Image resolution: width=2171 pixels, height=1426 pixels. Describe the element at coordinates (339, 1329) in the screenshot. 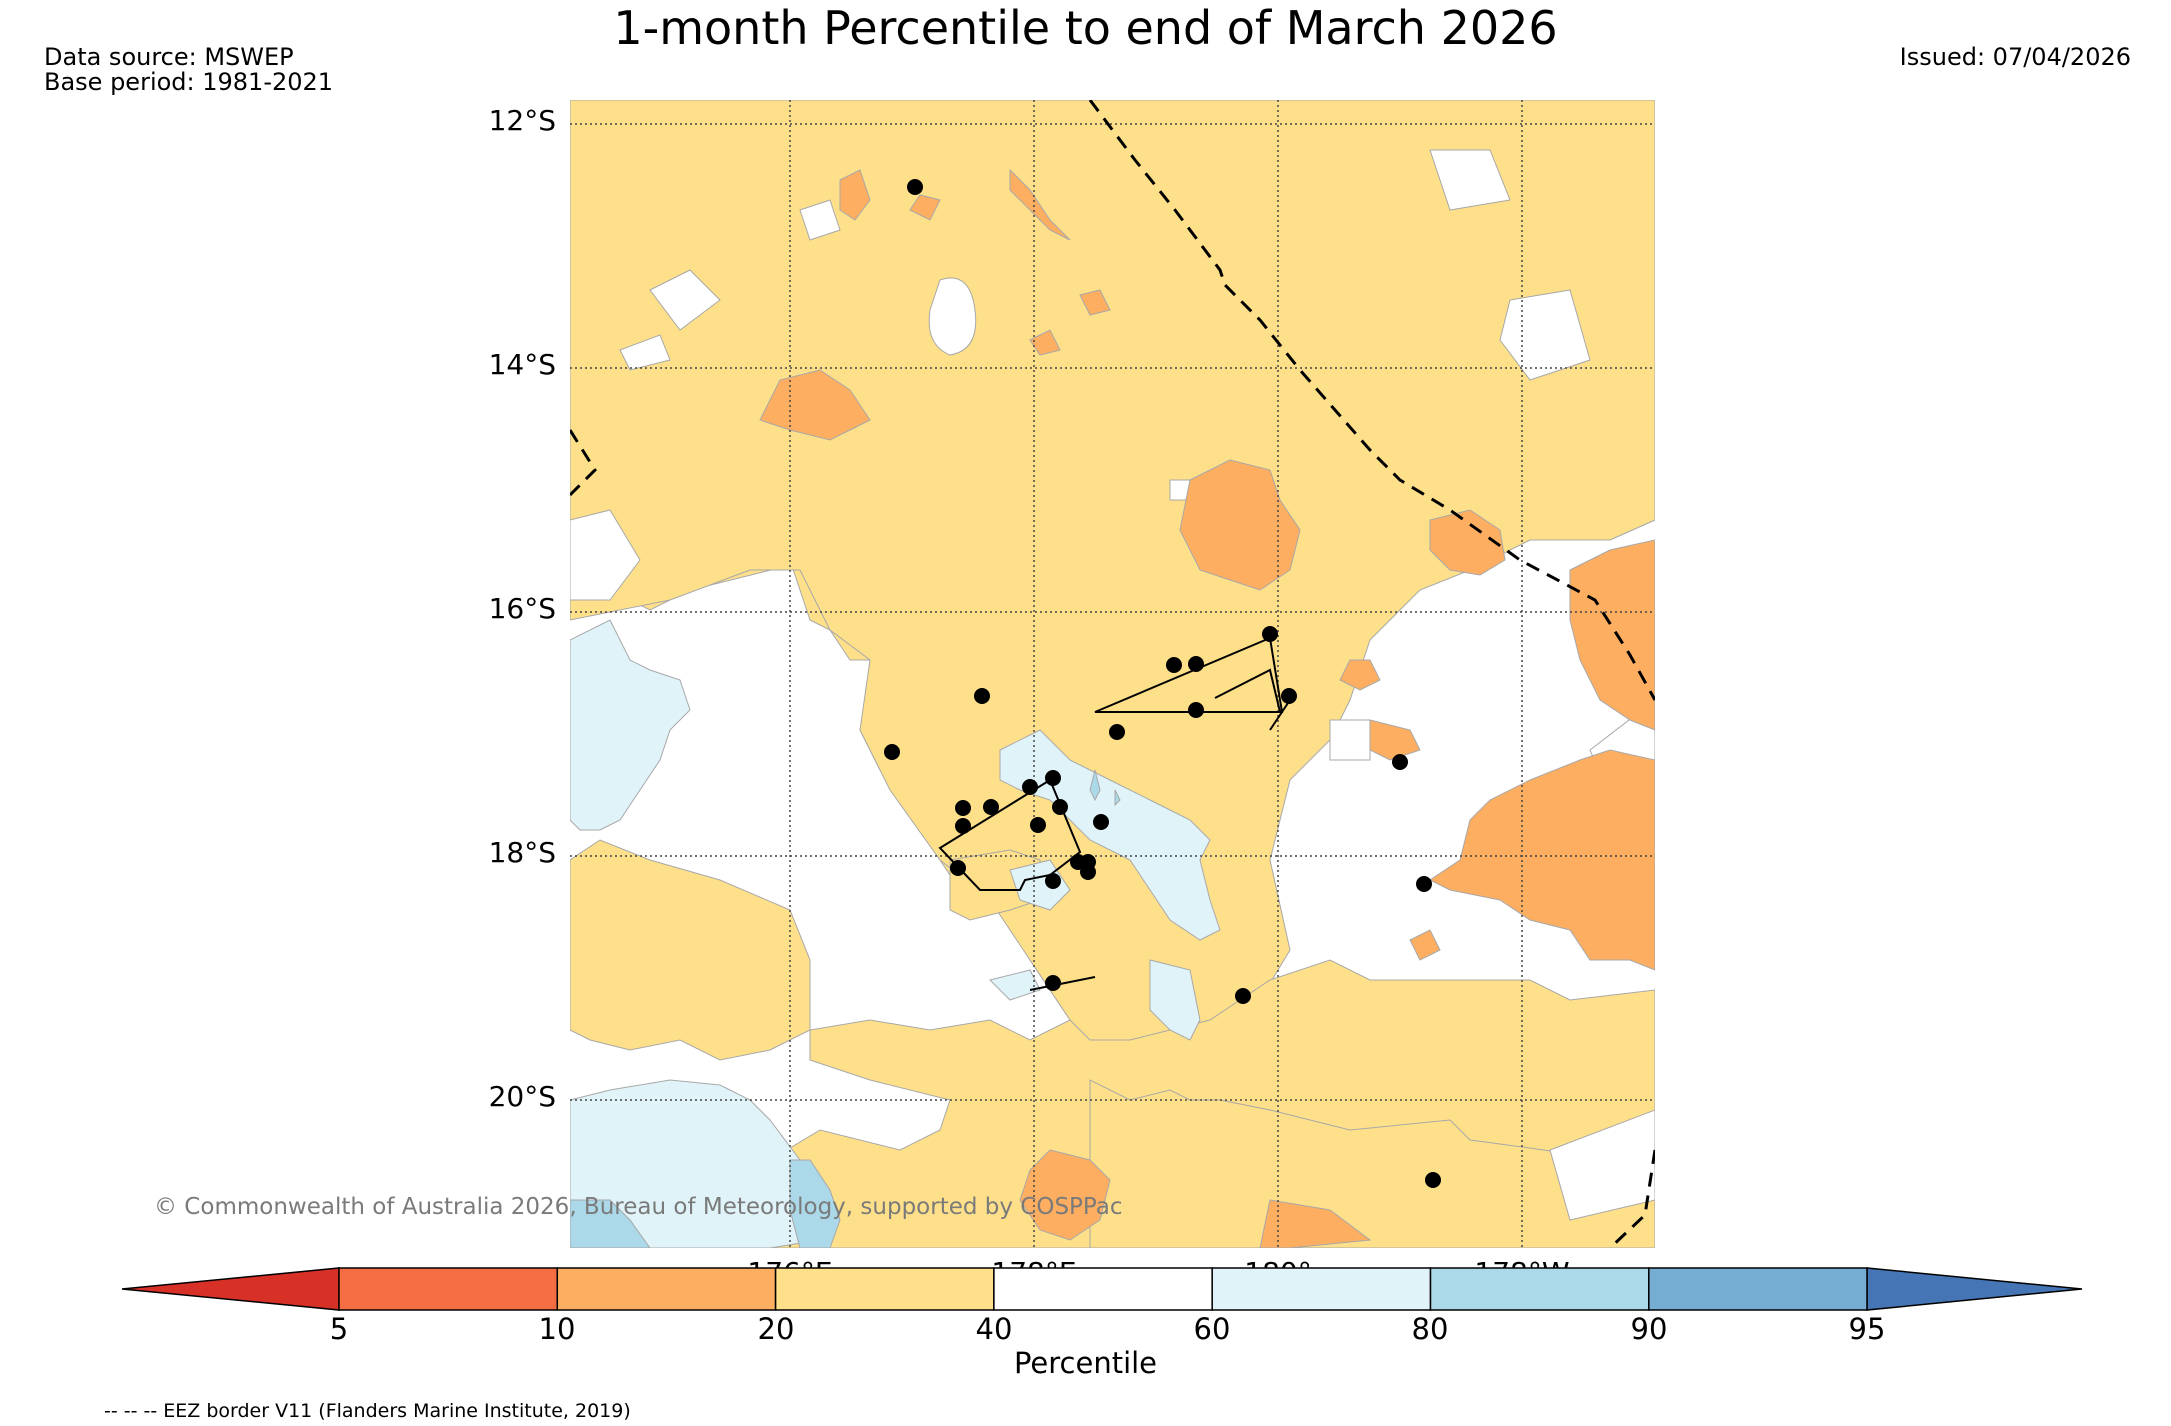

I see `colorbar-tick-5: 5` at that location.